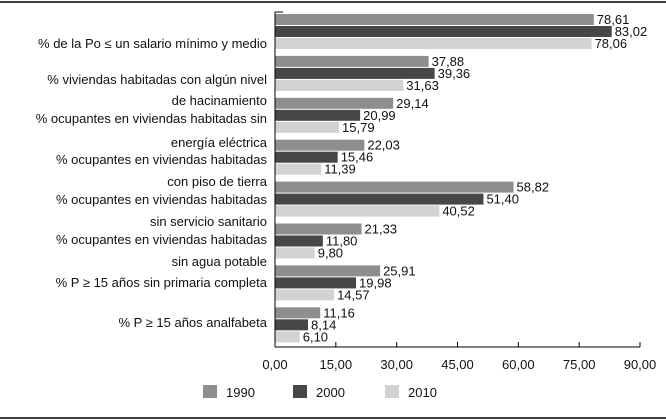 The width and height of the screenshot is (666, 420). I want to click on data-label: 22,03, so click(383, 145).